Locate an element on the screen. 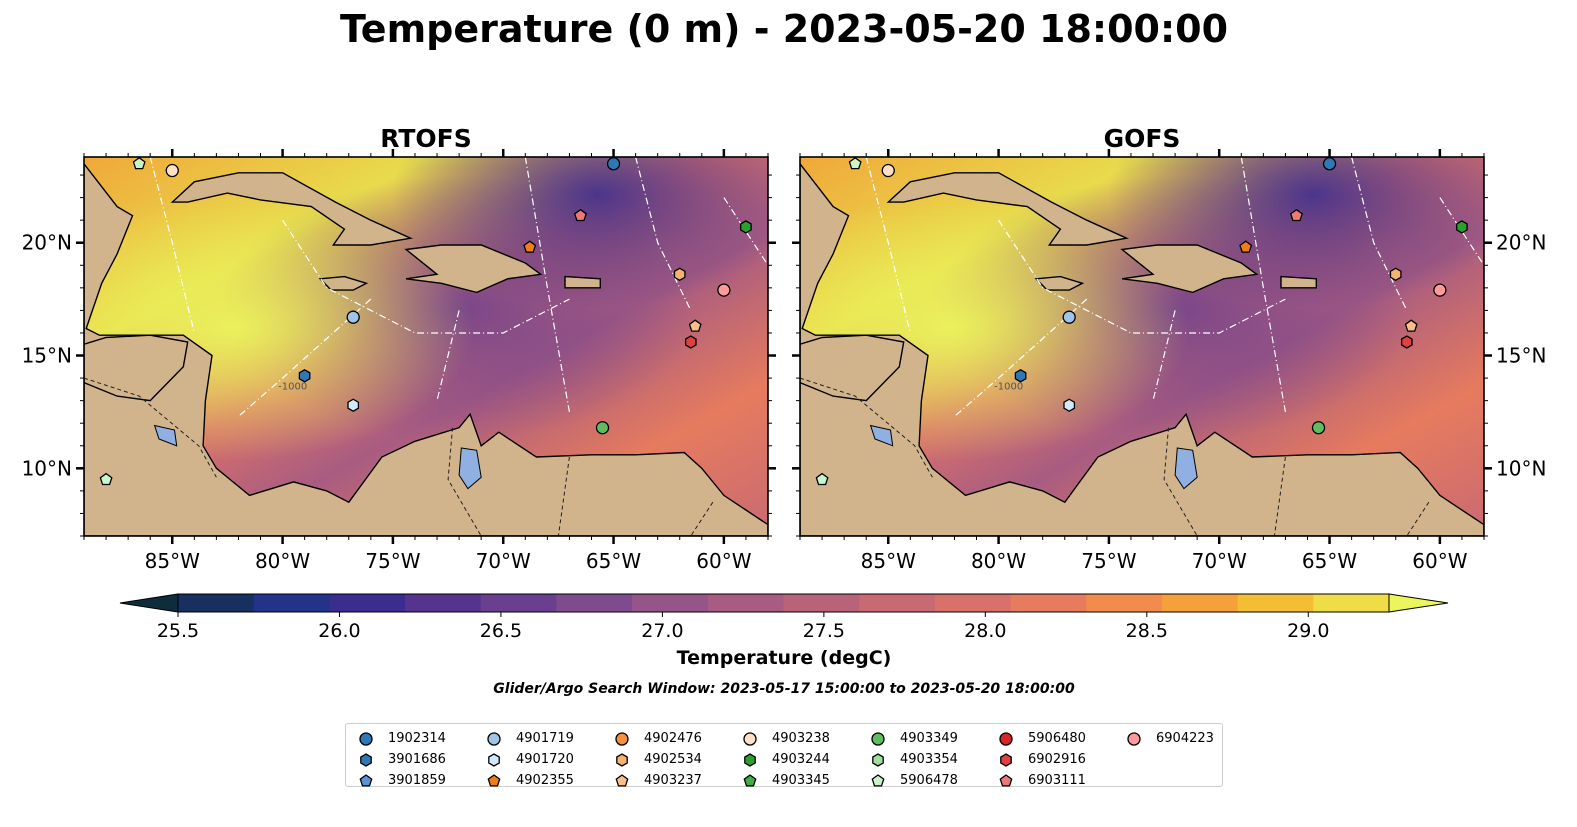  legend-label: 6903111 is located at coordinates (1057, 780).